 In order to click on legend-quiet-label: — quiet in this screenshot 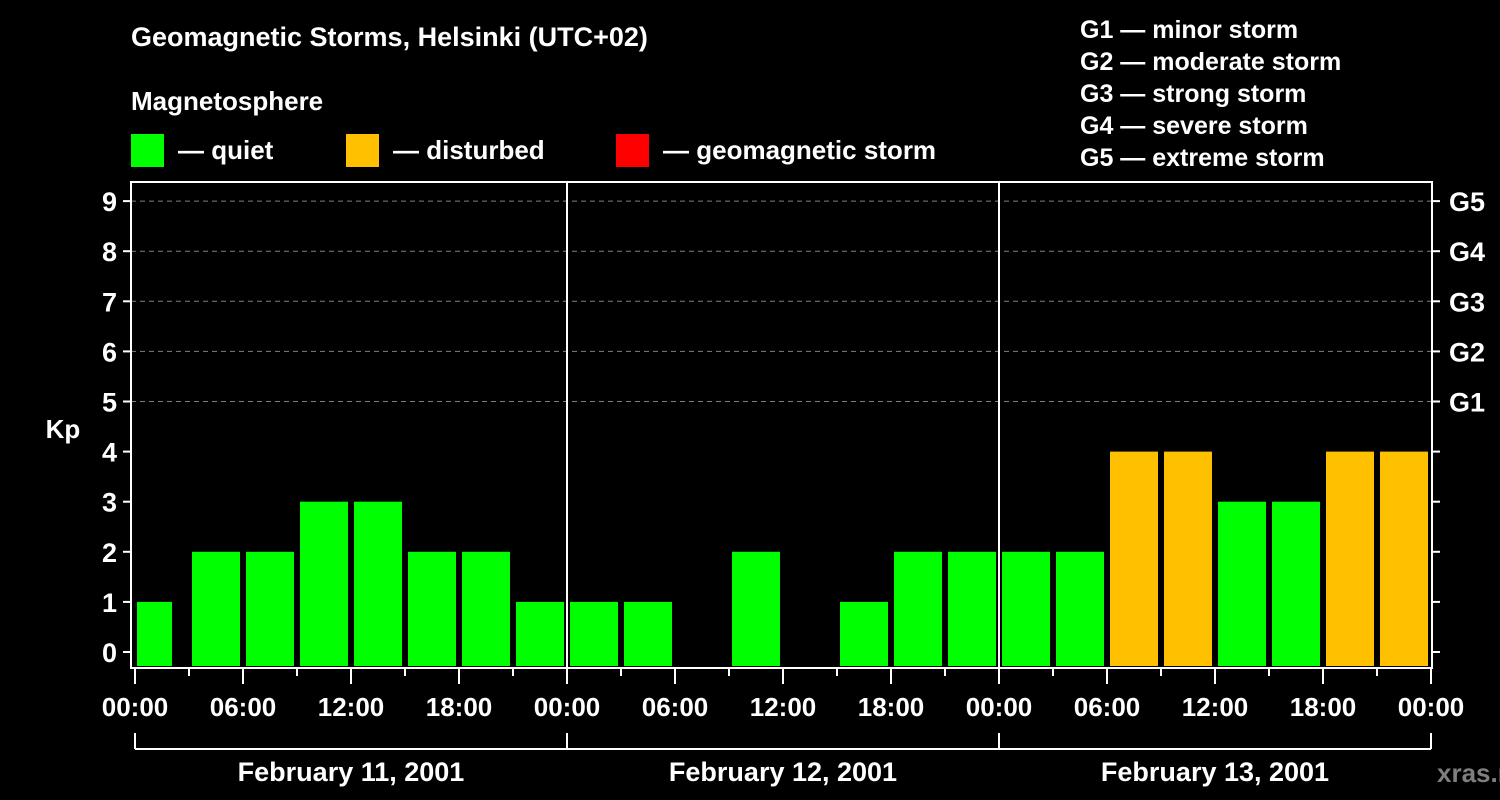, I will do `click(226, 149)`.